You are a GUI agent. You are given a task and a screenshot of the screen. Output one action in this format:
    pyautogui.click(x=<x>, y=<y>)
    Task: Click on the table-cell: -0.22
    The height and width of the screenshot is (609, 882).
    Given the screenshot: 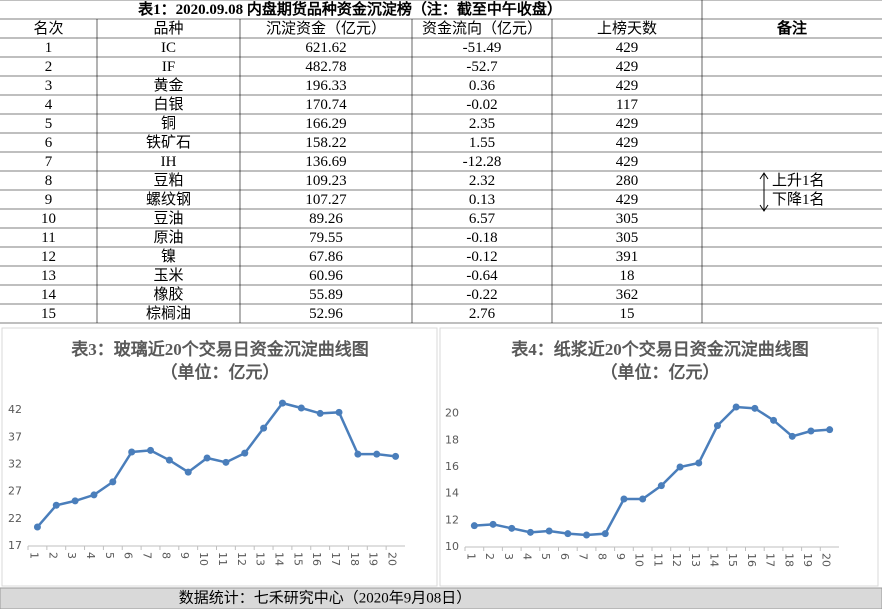 What is the action you would take?
    pyautogui.click(x=481, y=295)
    